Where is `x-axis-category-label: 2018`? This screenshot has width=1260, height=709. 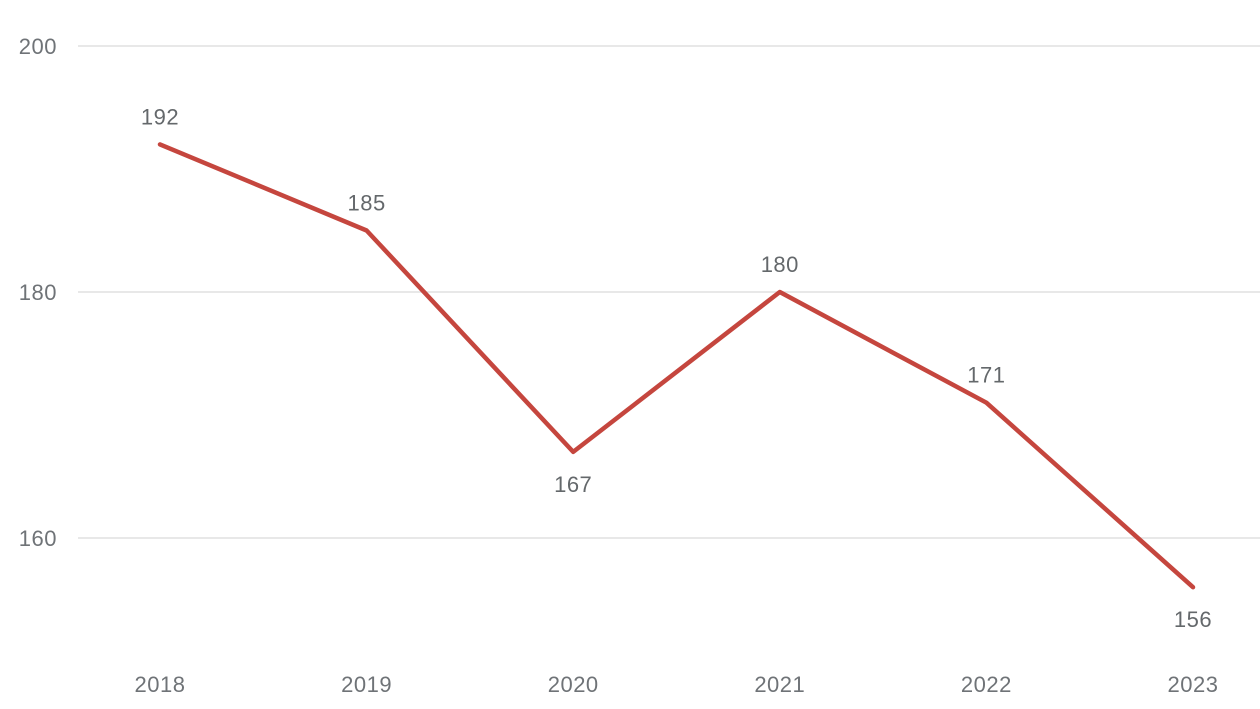 x-axis-category-label: 2018 is located at coordinates (160, 684).